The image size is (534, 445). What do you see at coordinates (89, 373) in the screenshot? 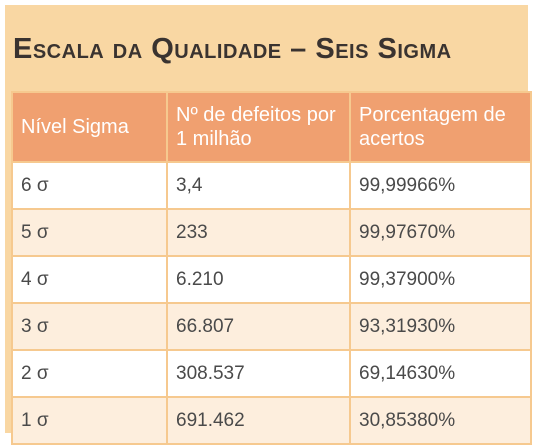
I see `cell-sigma-level: 2 σ` at bounding box center [89, 373].